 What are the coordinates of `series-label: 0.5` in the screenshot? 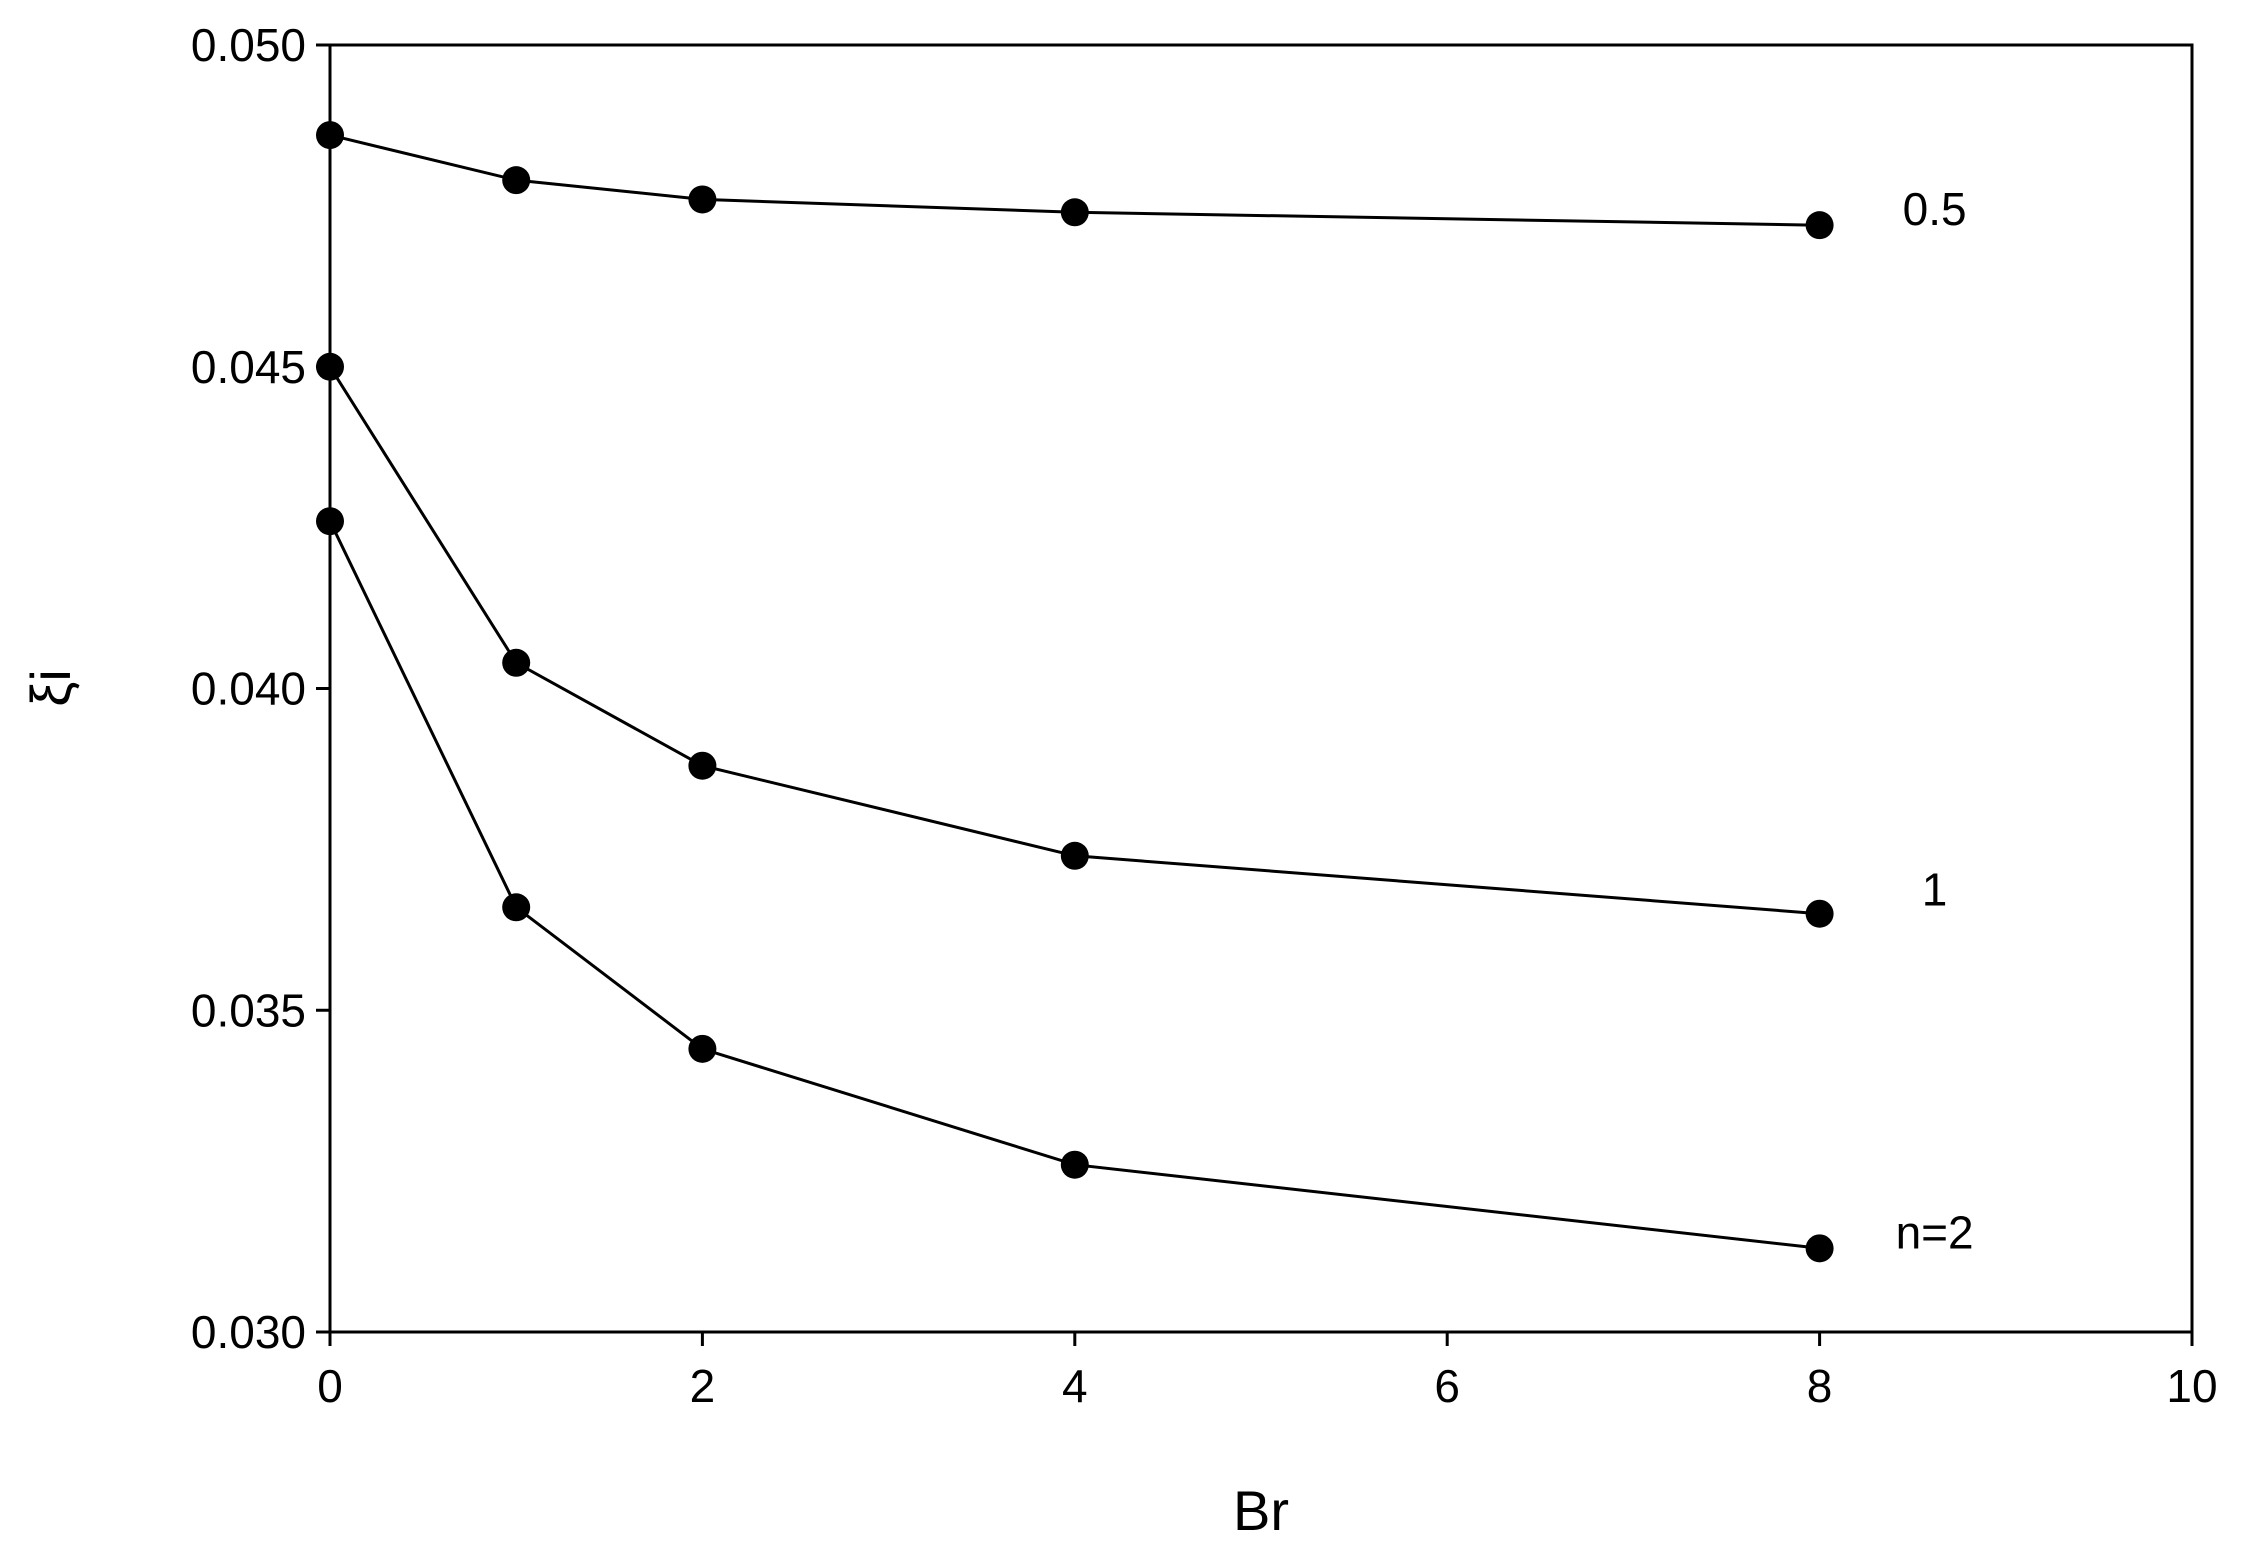 It's located at (1935, 209).